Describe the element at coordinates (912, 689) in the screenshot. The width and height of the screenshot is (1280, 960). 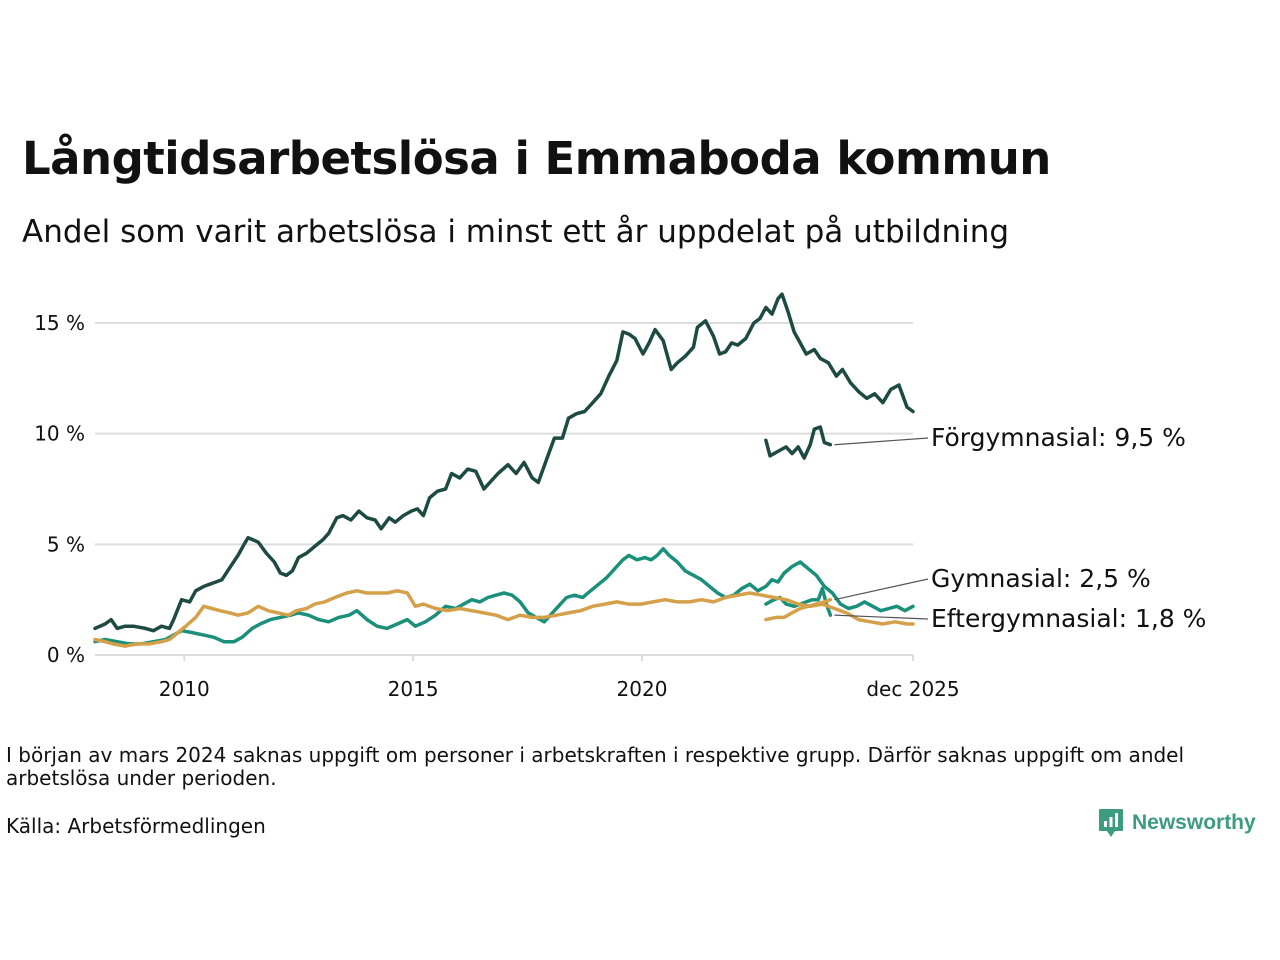
I see `x-tick-label: dec 2025` at that location.